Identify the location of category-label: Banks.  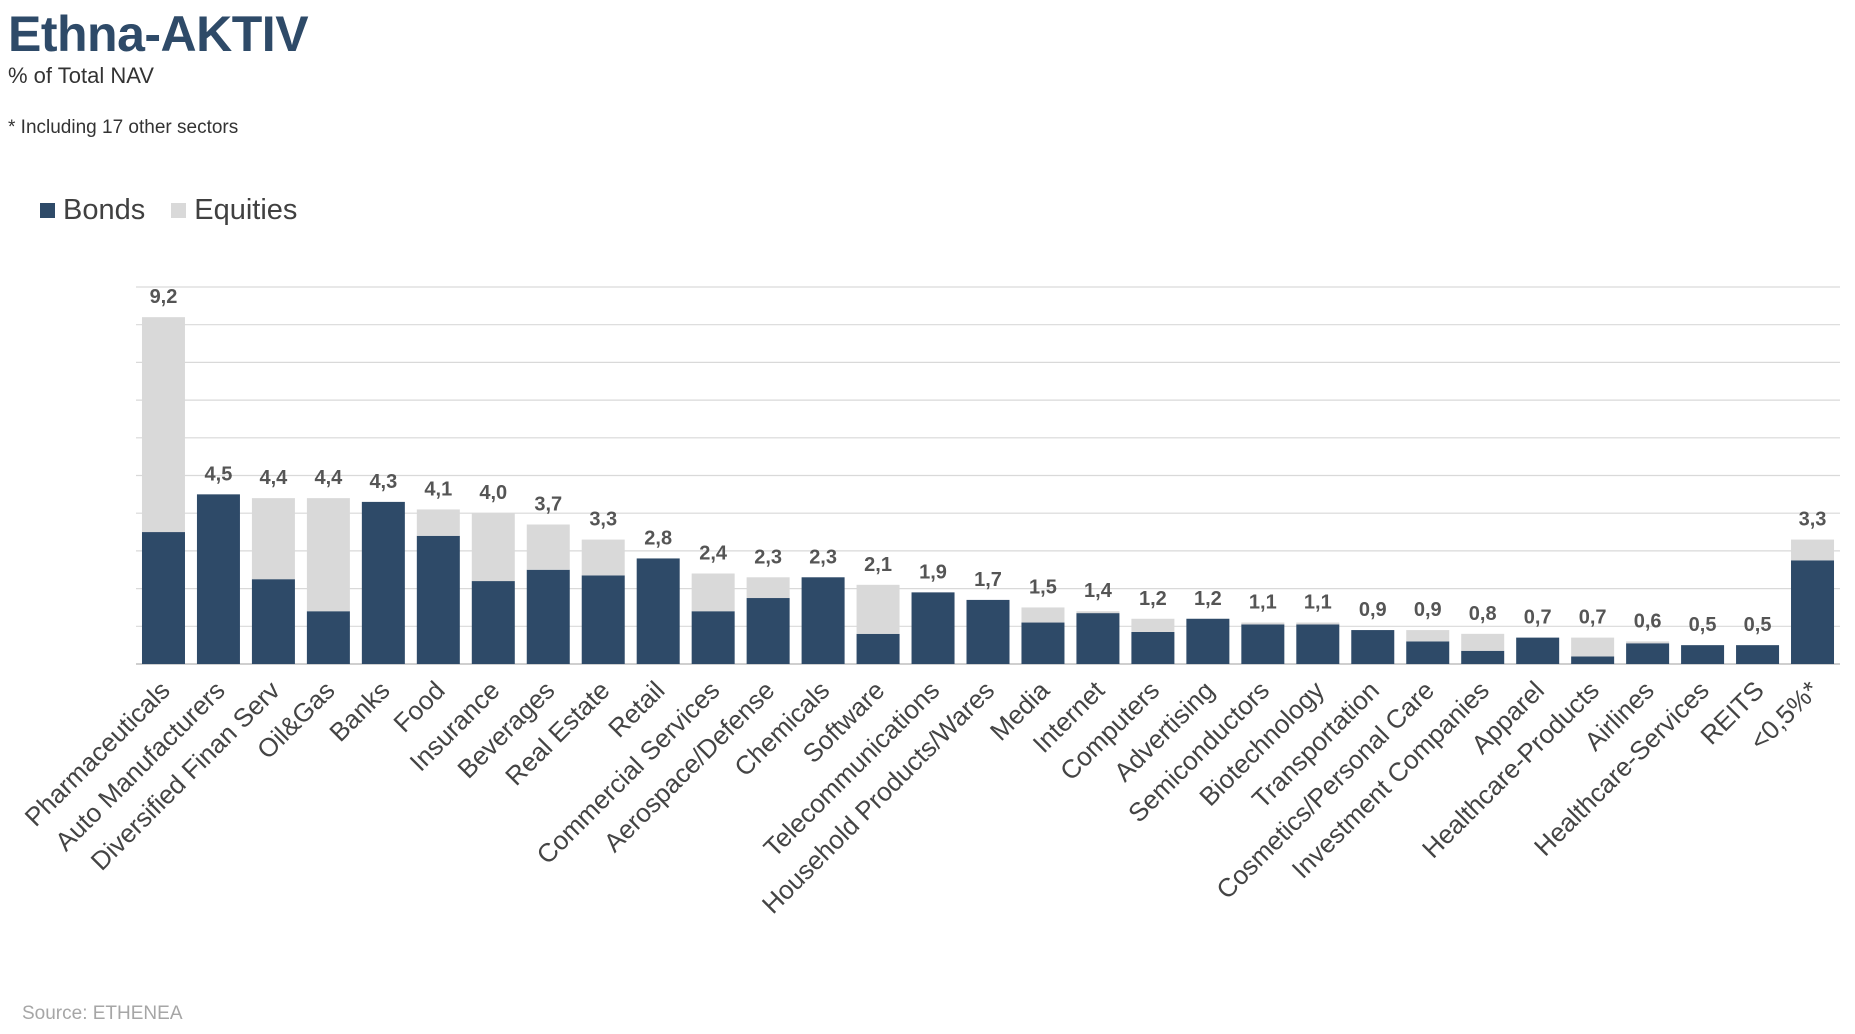
(359, 711).